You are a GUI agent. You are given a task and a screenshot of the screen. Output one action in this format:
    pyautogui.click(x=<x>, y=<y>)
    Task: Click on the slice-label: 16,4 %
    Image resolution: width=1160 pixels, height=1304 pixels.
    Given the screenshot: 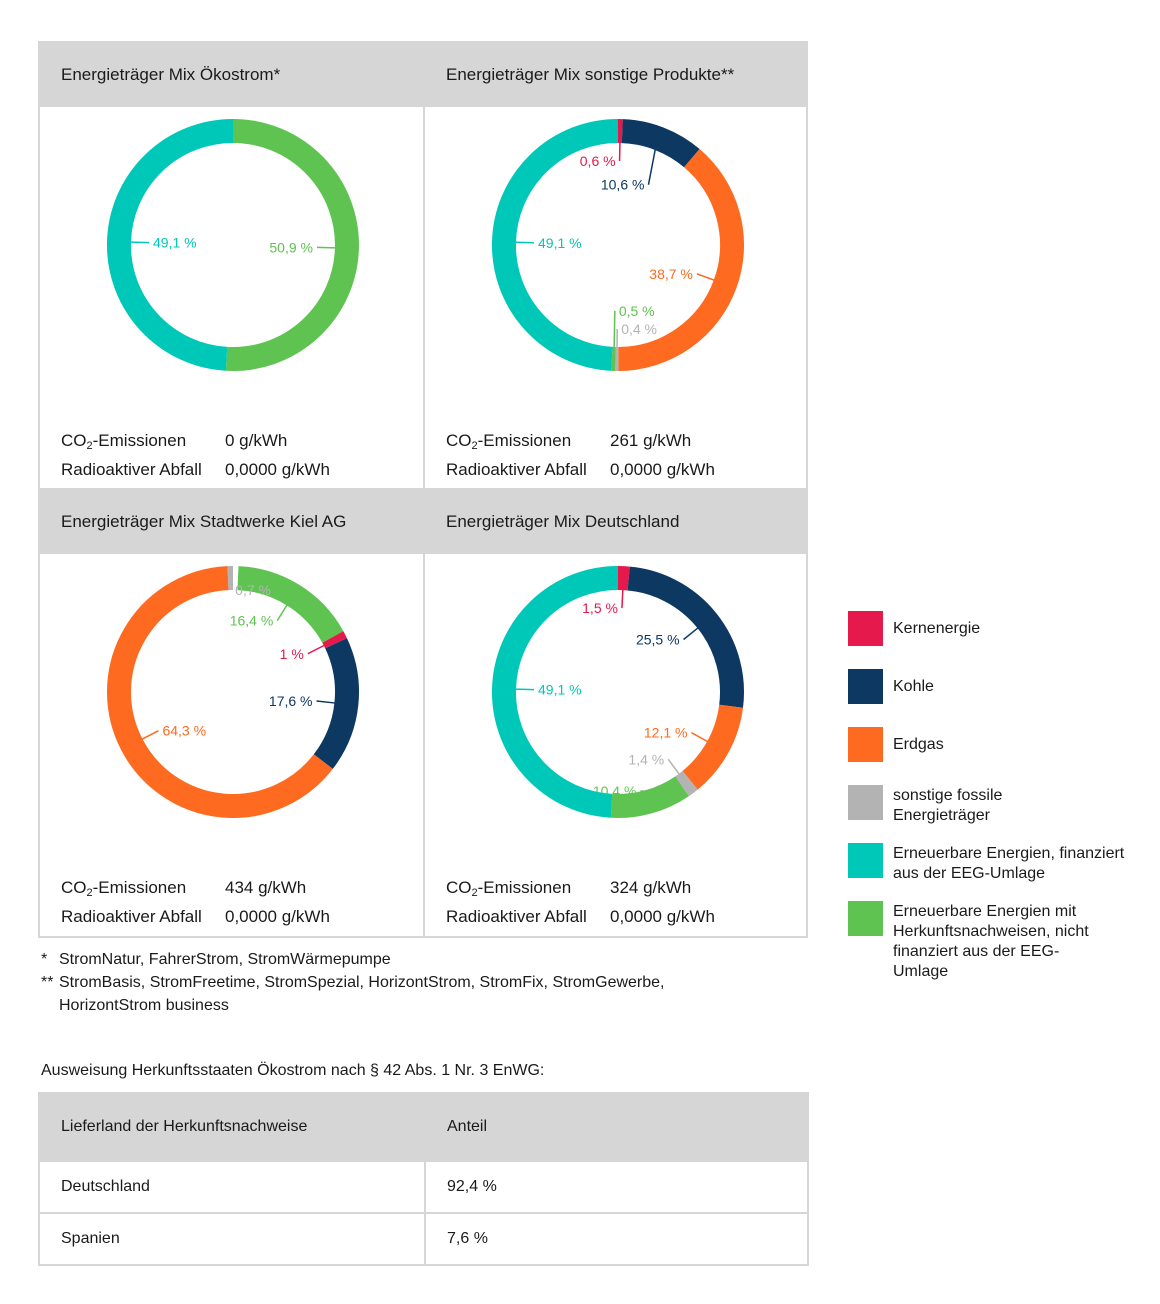 What is the action you would take?
    pyautogui.click(x=252, y=621)
    